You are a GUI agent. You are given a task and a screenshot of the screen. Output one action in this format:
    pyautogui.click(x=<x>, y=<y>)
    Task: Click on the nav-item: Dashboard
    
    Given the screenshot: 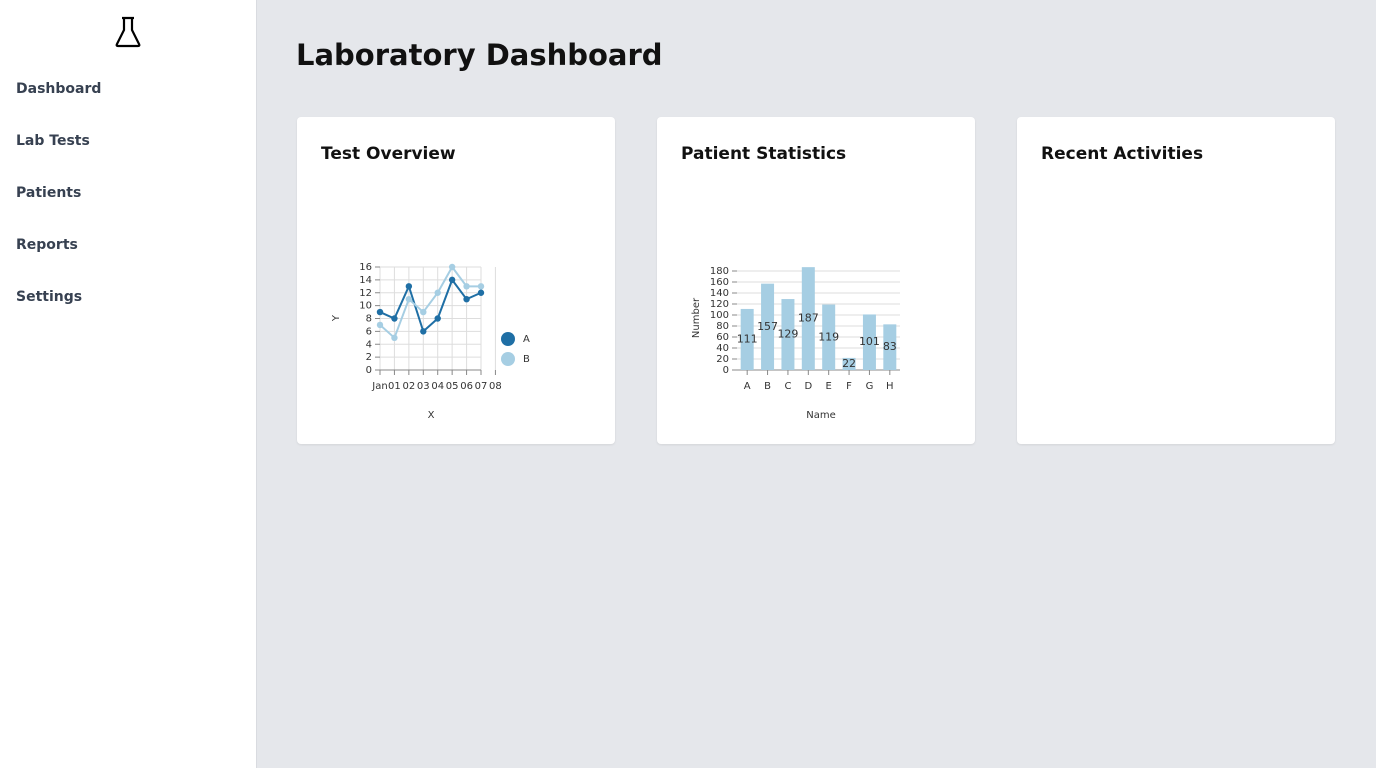 What is the action you would take?
    pyautogui.click(x=59, y=89)
    